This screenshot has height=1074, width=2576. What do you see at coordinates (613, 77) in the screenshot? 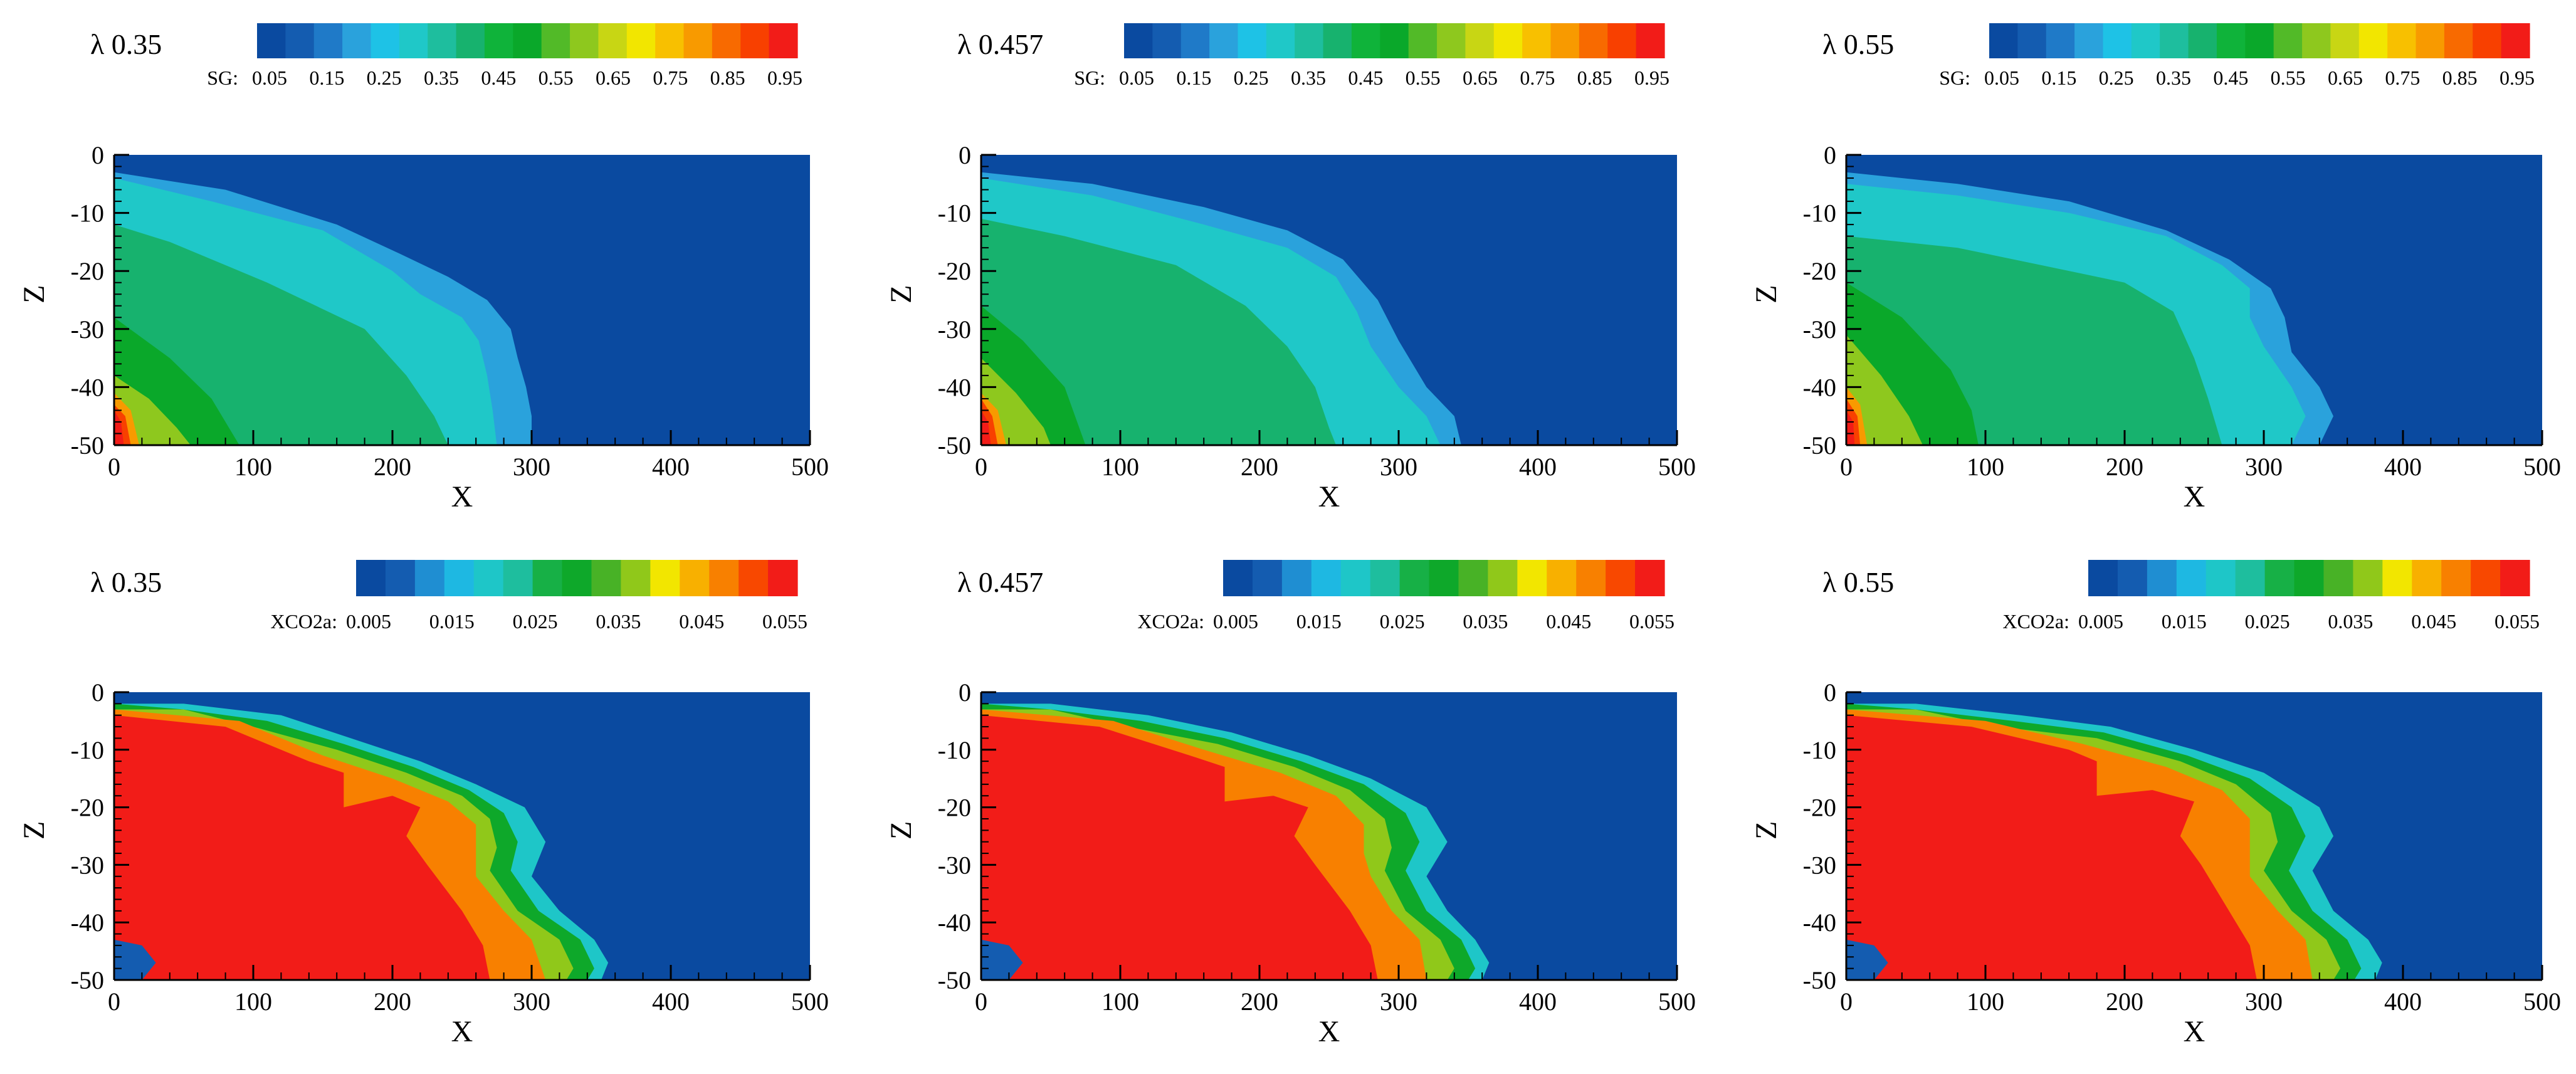
I see `colorbar-tick-label: 0.65` at bounding box center [613, 77].